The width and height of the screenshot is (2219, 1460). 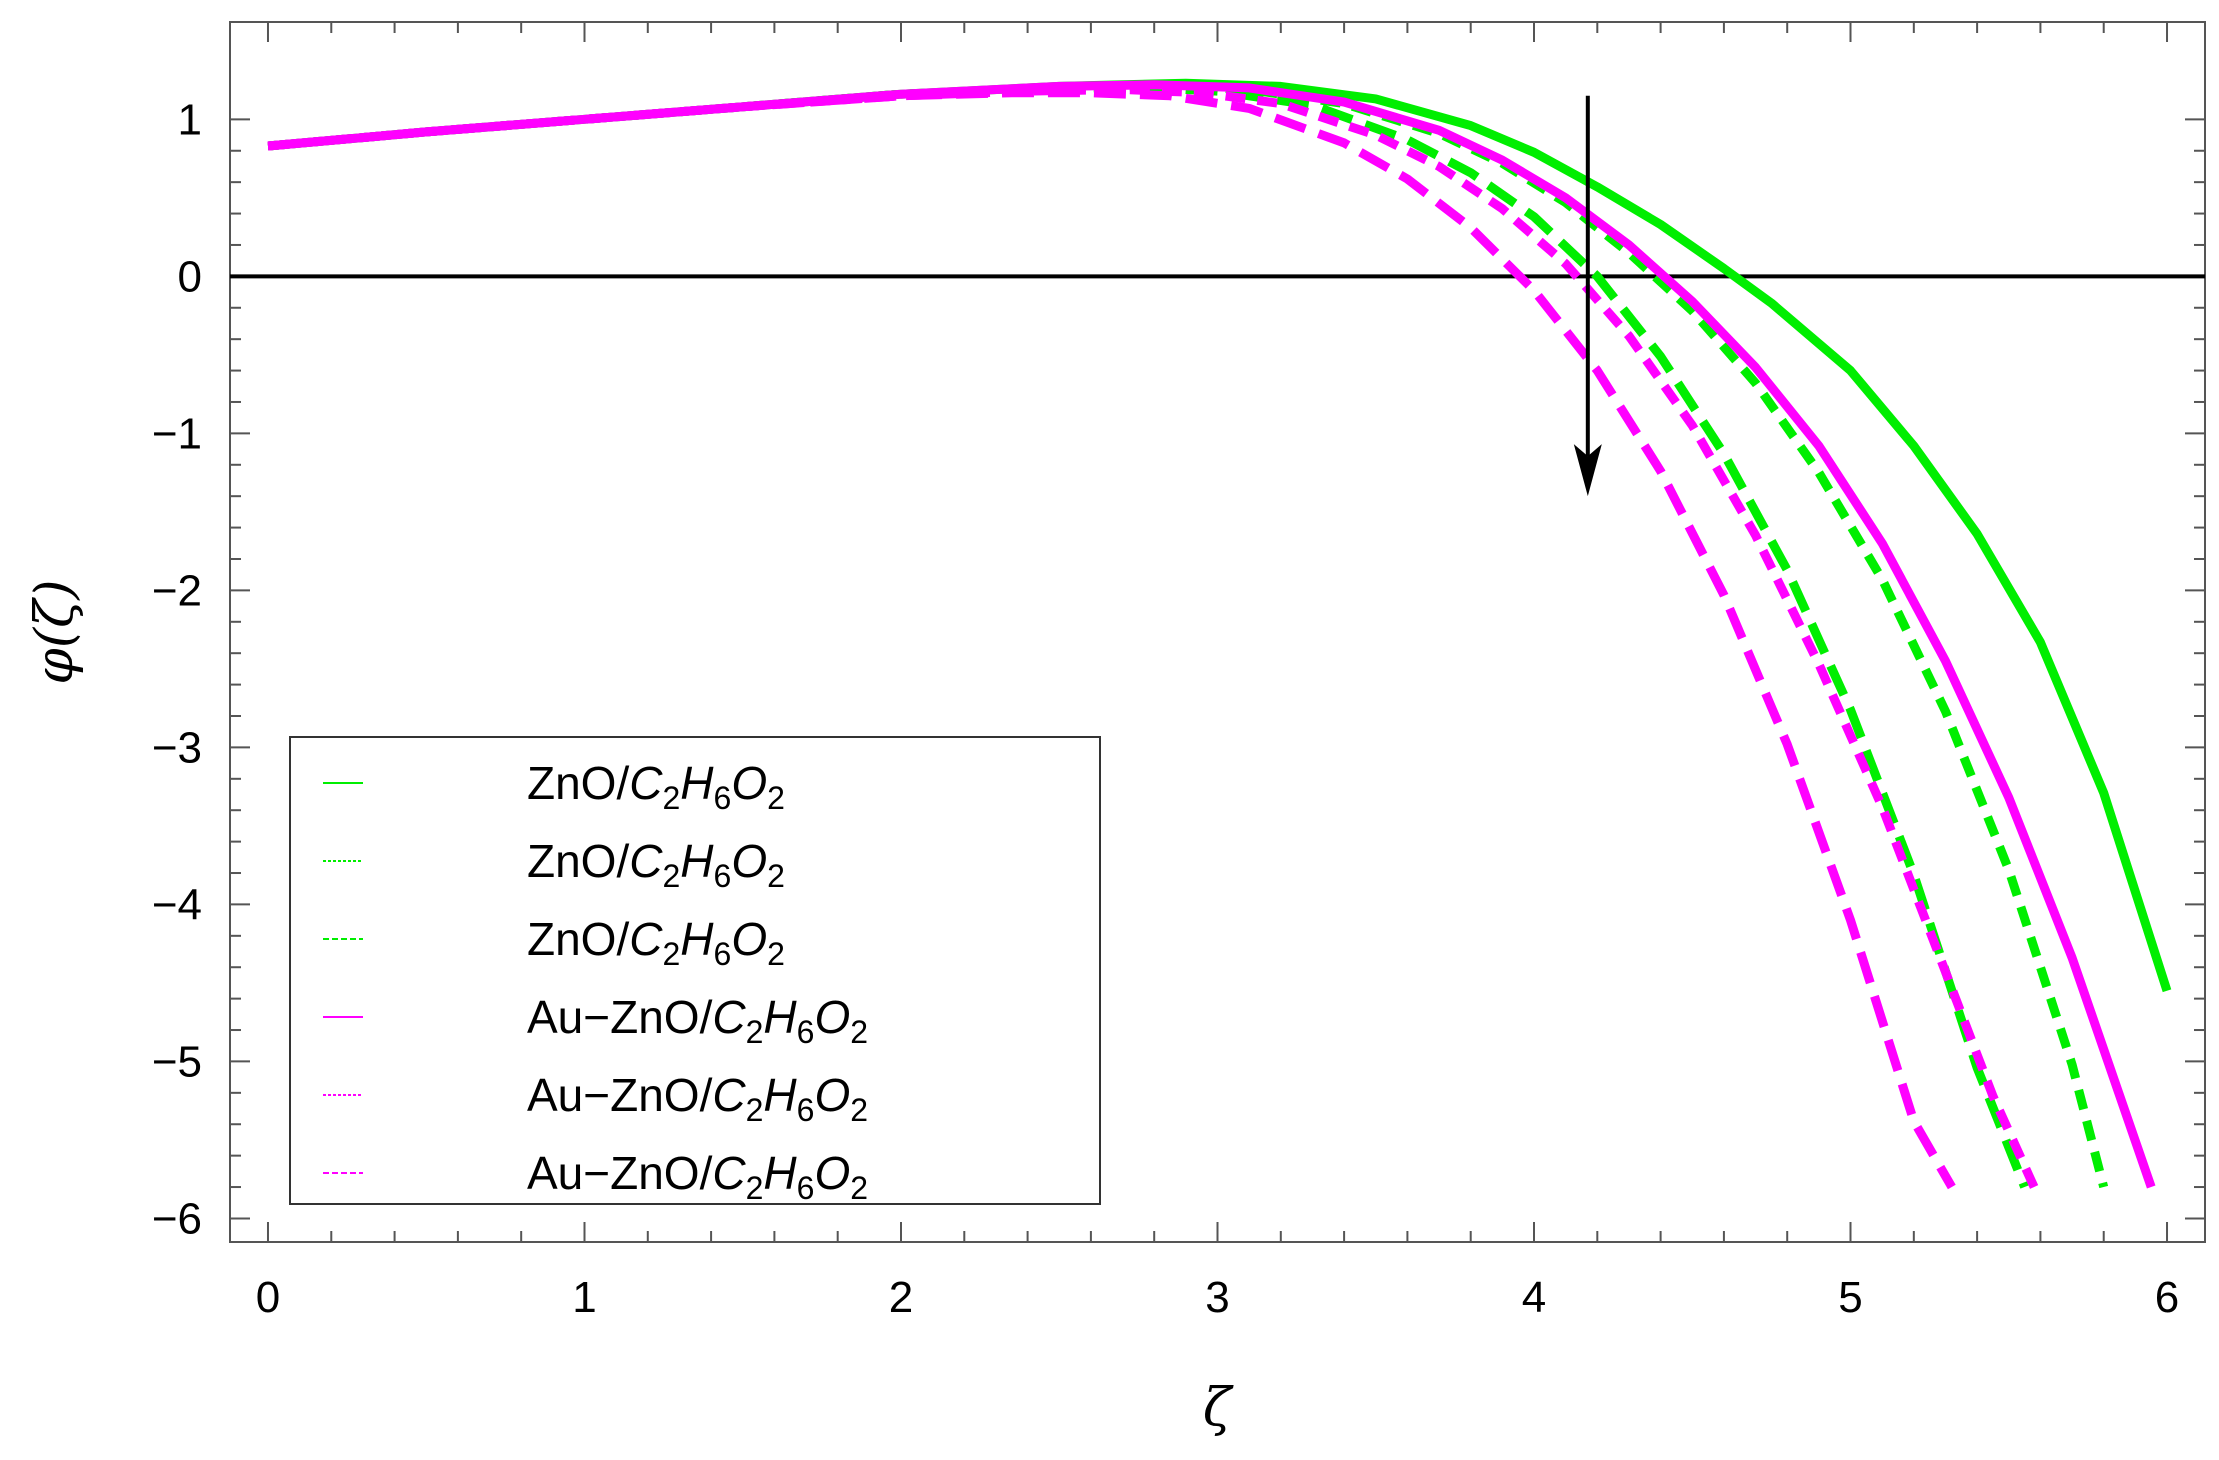 I want to click on arrow-head, so click(x=1587, y=470).